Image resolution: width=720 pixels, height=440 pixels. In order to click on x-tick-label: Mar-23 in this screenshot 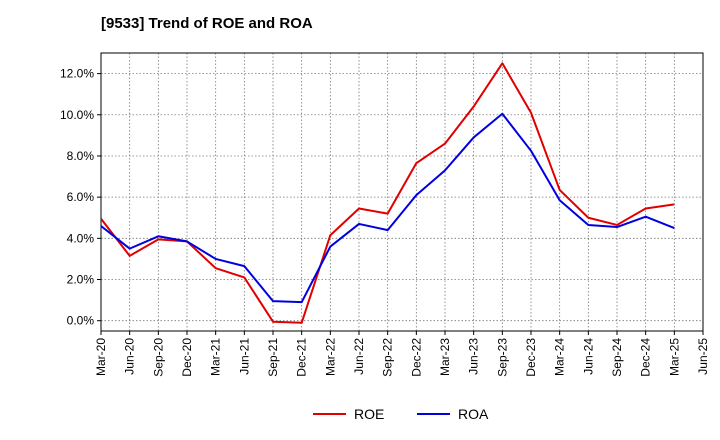, I will do `click(445, 357)`.